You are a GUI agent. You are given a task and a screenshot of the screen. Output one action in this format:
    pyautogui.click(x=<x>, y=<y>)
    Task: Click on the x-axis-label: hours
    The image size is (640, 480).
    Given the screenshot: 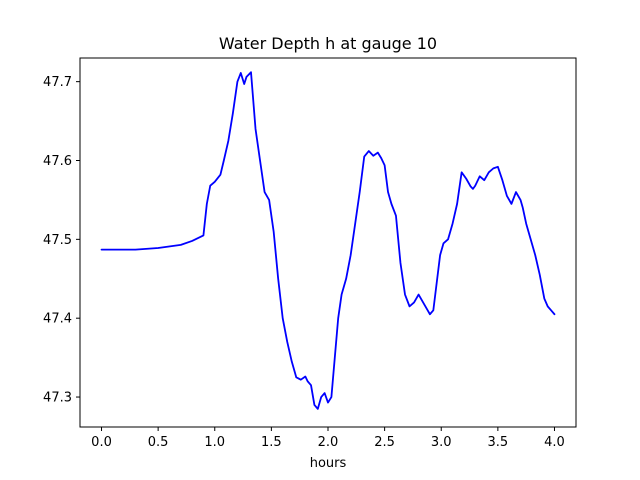 What is the action you would take?
    pyautogui.click(x=328, y=463)
    